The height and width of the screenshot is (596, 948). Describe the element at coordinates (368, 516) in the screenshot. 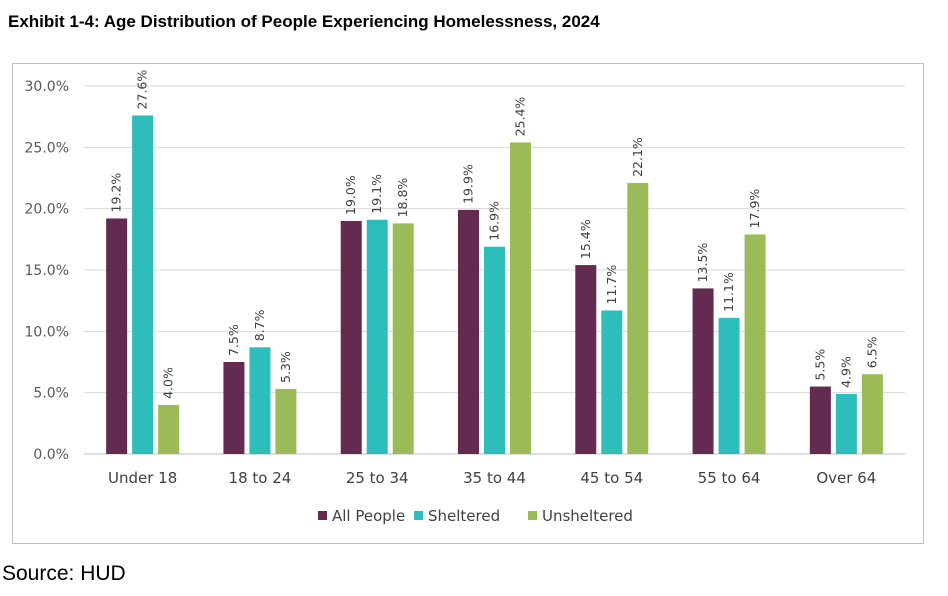

I see `legend-label-all-people: All People` at that location.